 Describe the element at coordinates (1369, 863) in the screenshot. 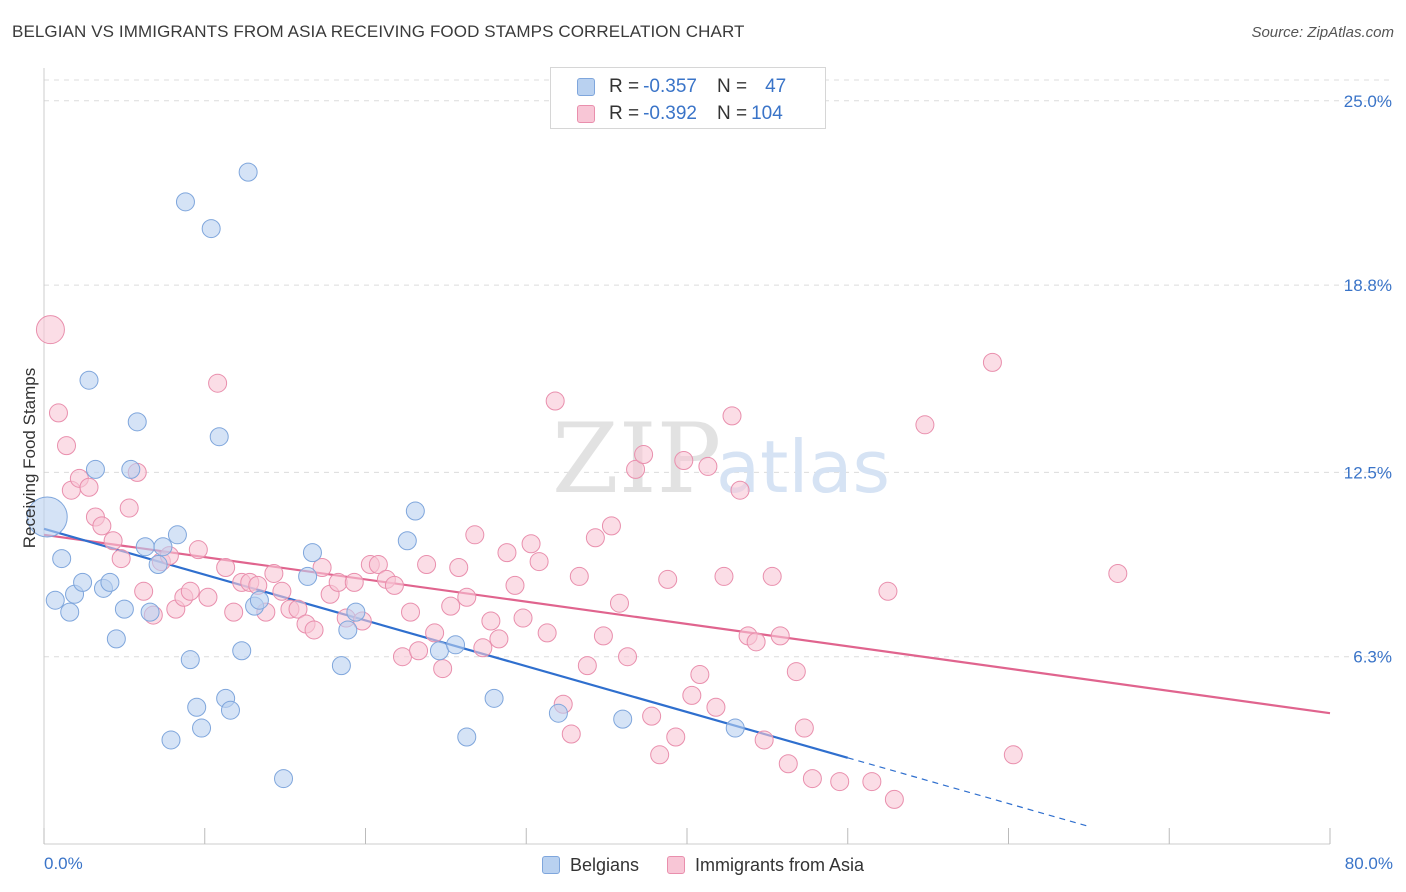

I see `x-tick-label: 80.0%` at that location.